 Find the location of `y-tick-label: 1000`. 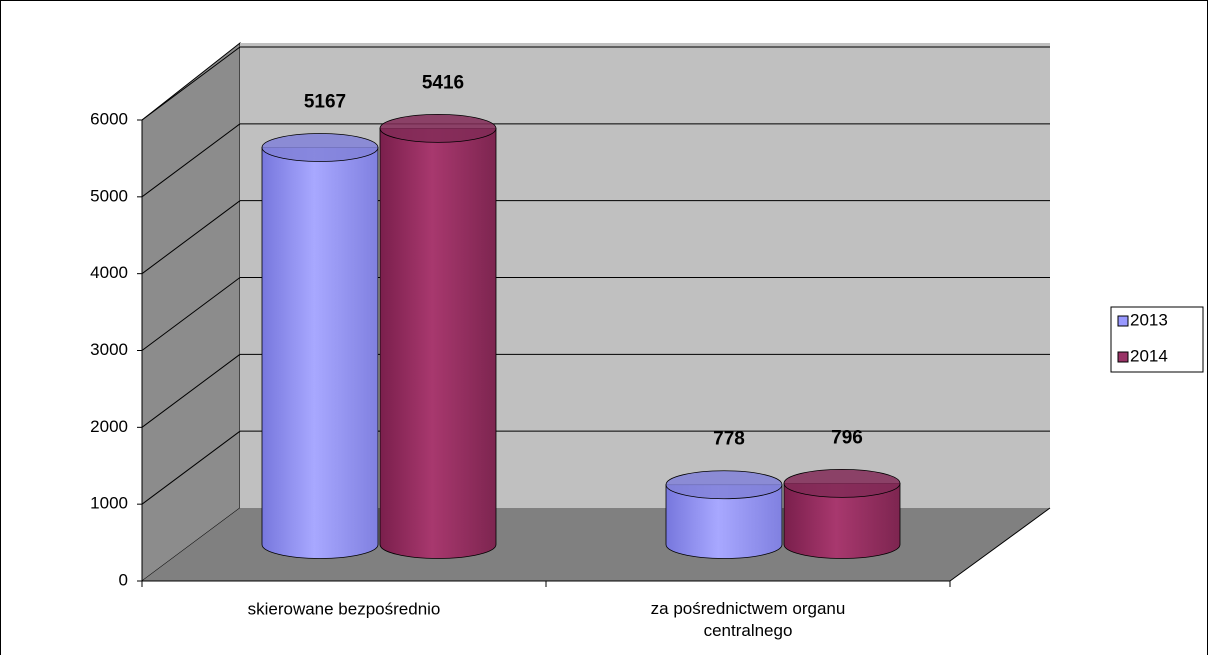

y-tick-label: 1000 is located at coordinates (109, 503).